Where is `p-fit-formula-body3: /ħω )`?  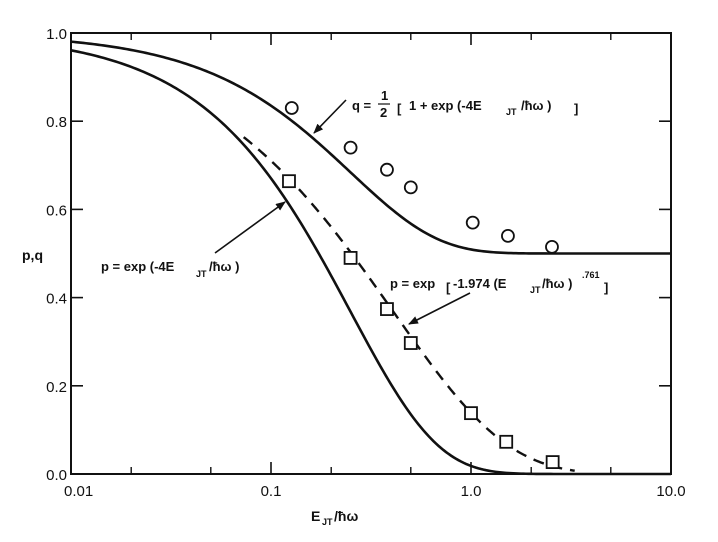 p-fit-formula-body3: /ħω ) is located at coordinates (557, 283).